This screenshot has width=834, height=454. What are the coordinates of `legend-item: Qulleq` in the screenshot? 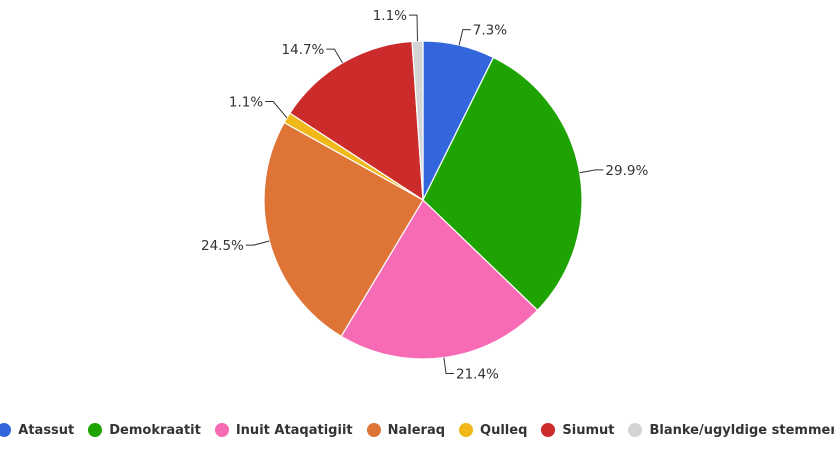 It's located at (493, 430).